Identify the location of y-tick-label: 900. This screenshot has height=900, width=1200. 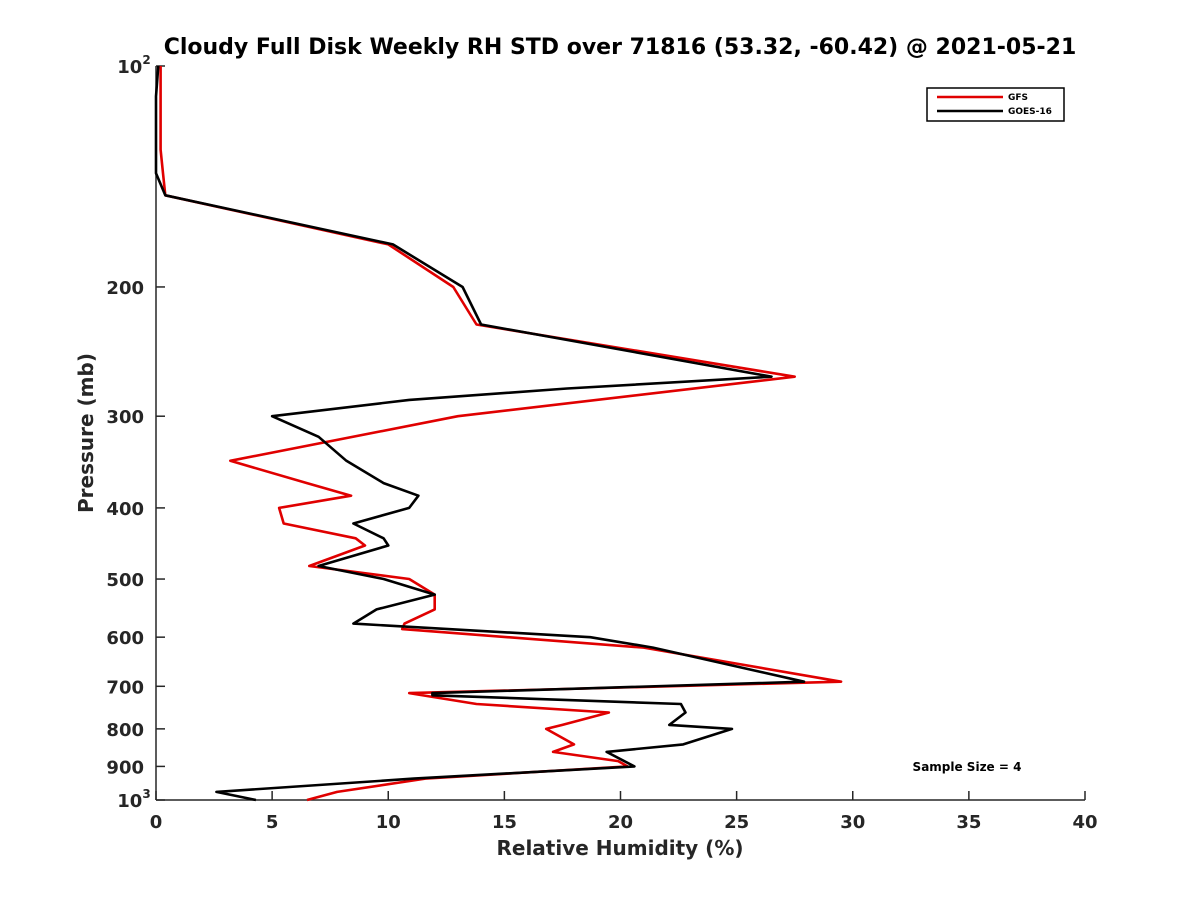
(125, 767).